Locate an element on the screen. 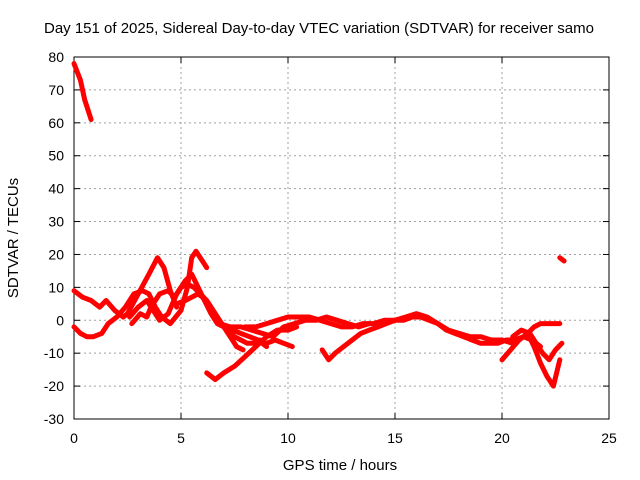  series-sat-d is located at coordinates (198, 310).